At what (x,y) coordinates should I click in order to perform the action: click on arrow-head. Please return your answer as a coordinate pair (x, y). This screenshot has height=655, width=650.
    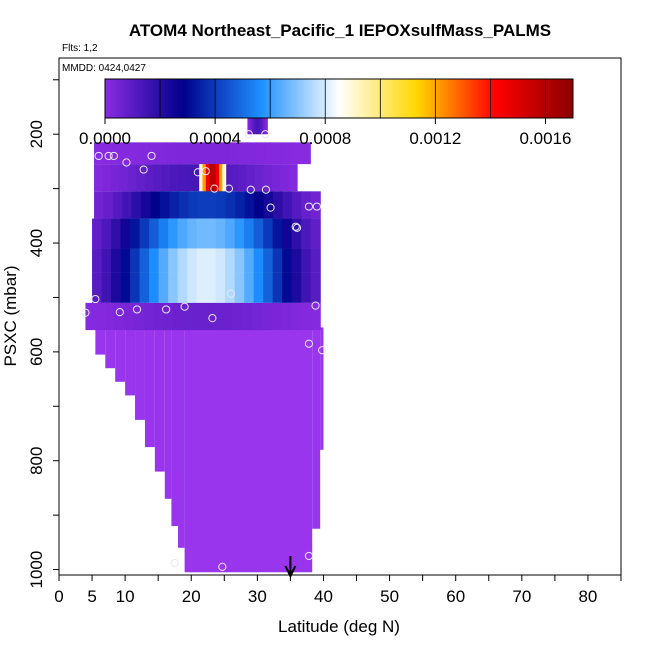
    Looking at the image, I should click on (290, 572).